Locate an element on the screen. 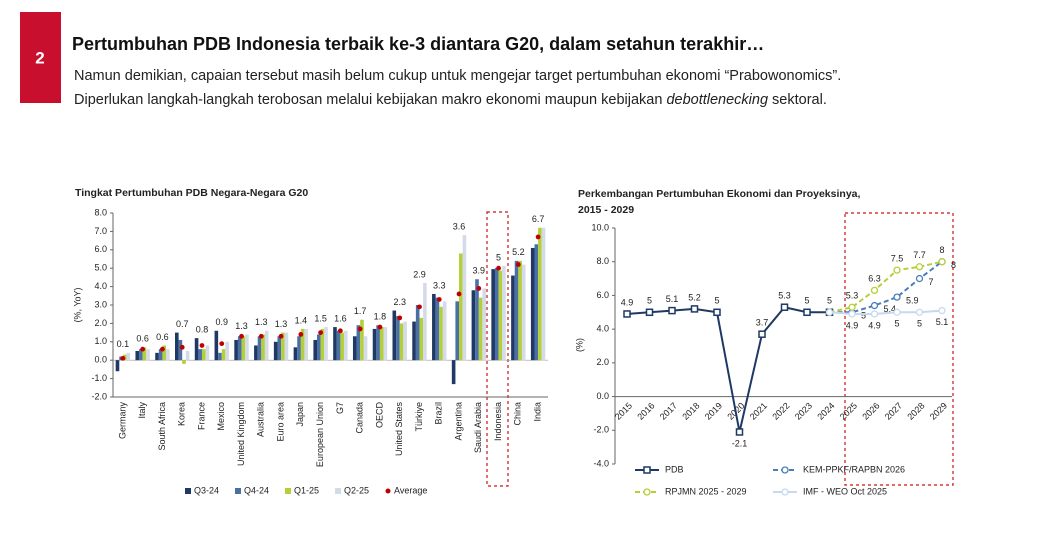 Image resolution: width=1052 pixels, height=540 pixels. highlight-box is located at coordinates (497, 349).